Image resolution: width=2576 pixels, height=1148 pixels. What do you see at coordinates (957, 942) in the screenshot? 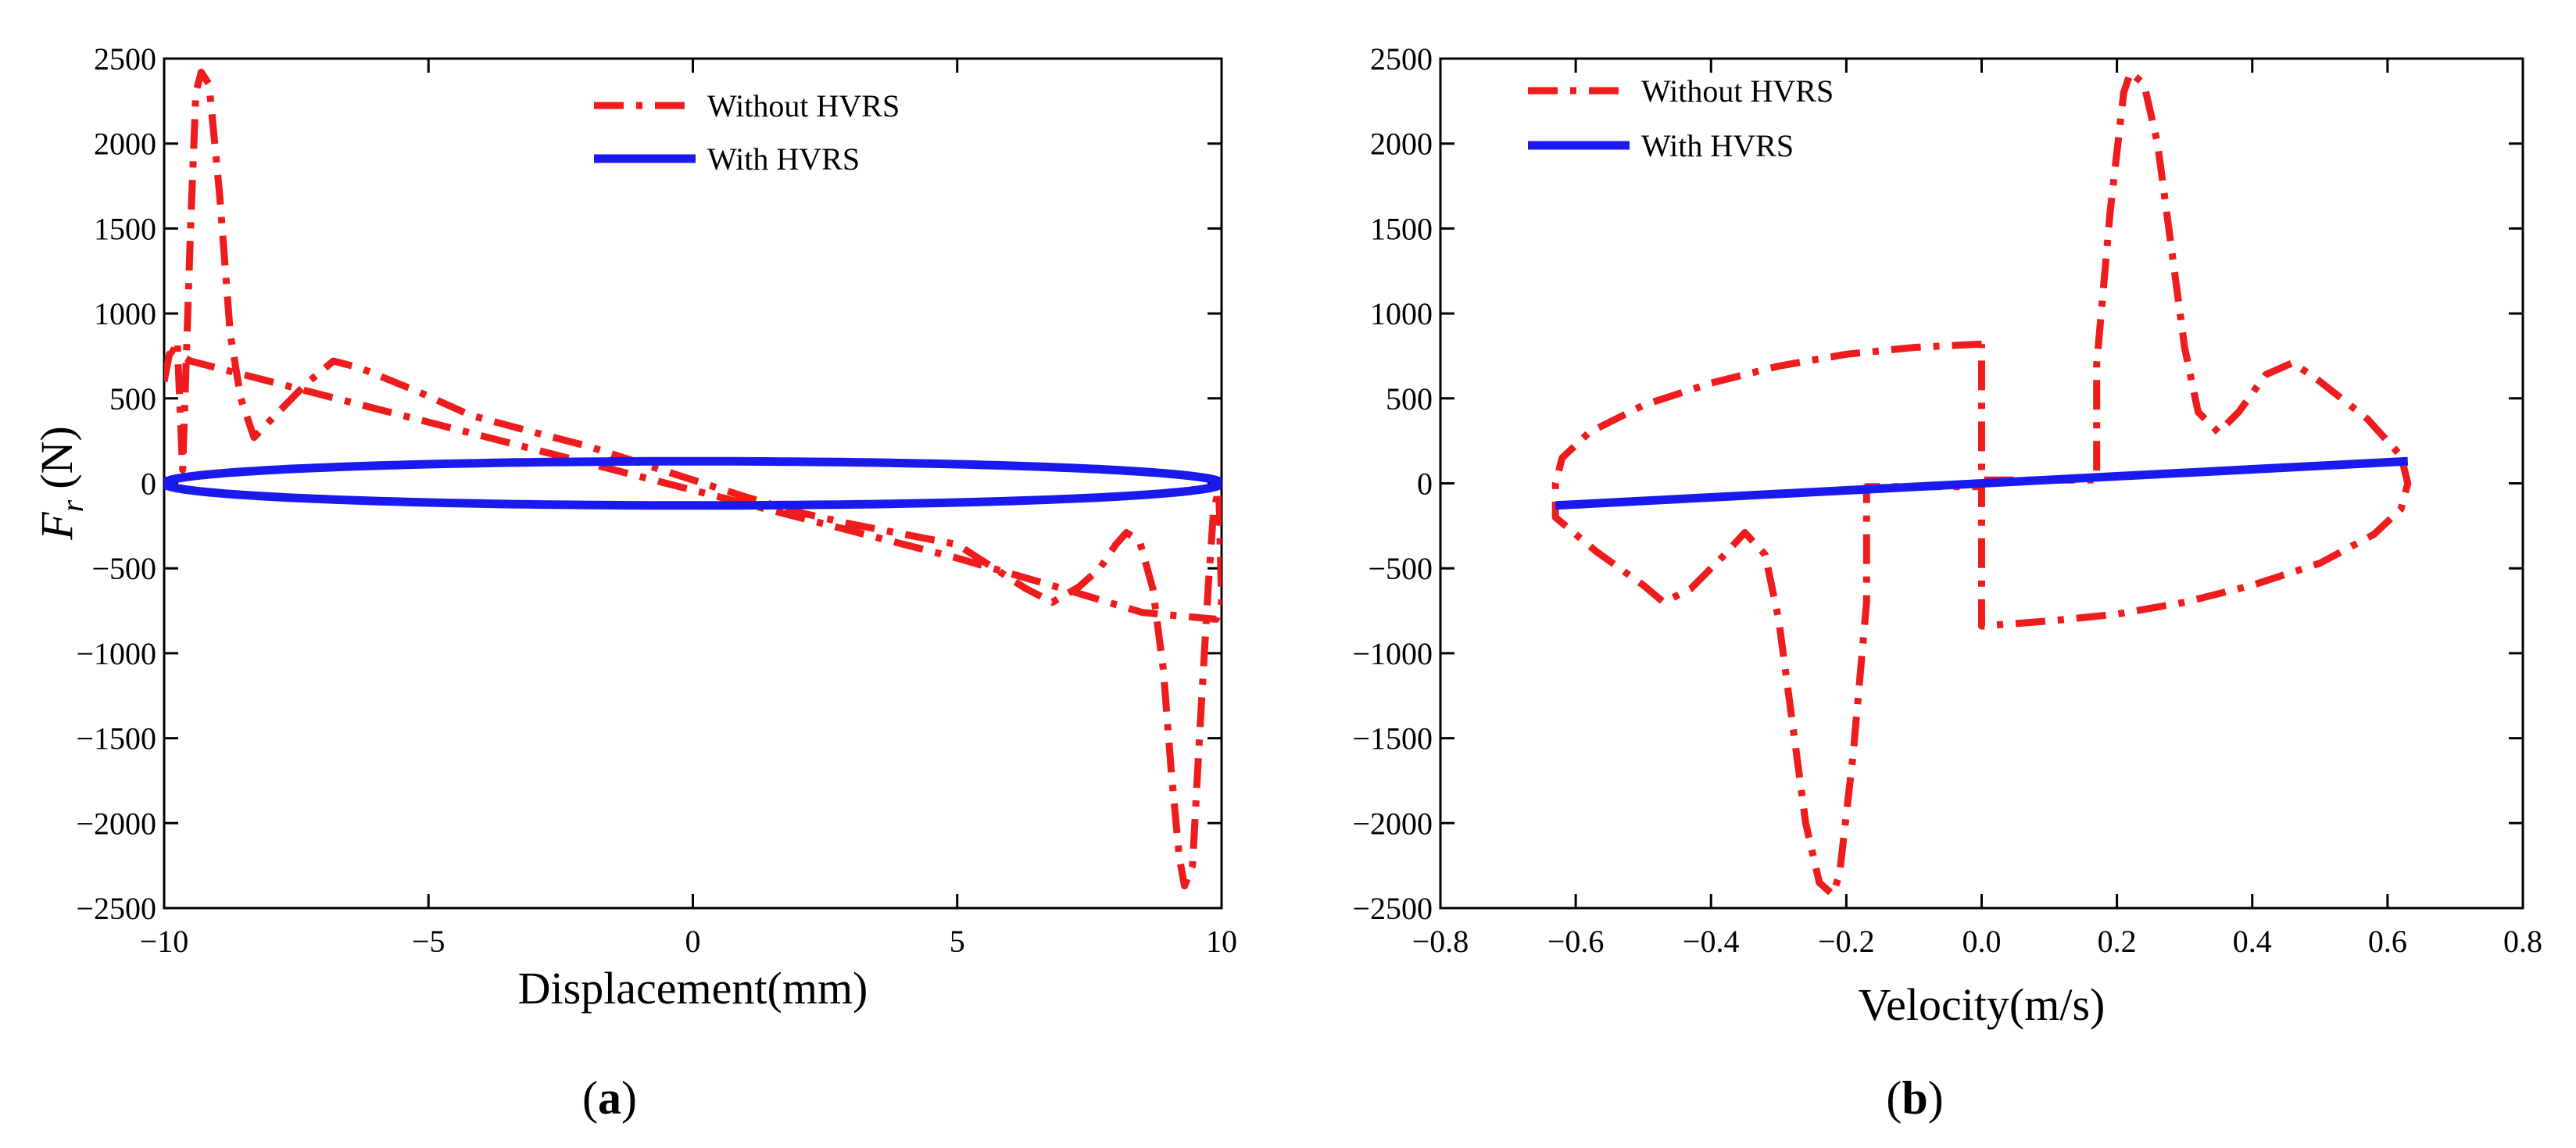
I see `x-tick-label: 5` at bounding box center [957, 942].